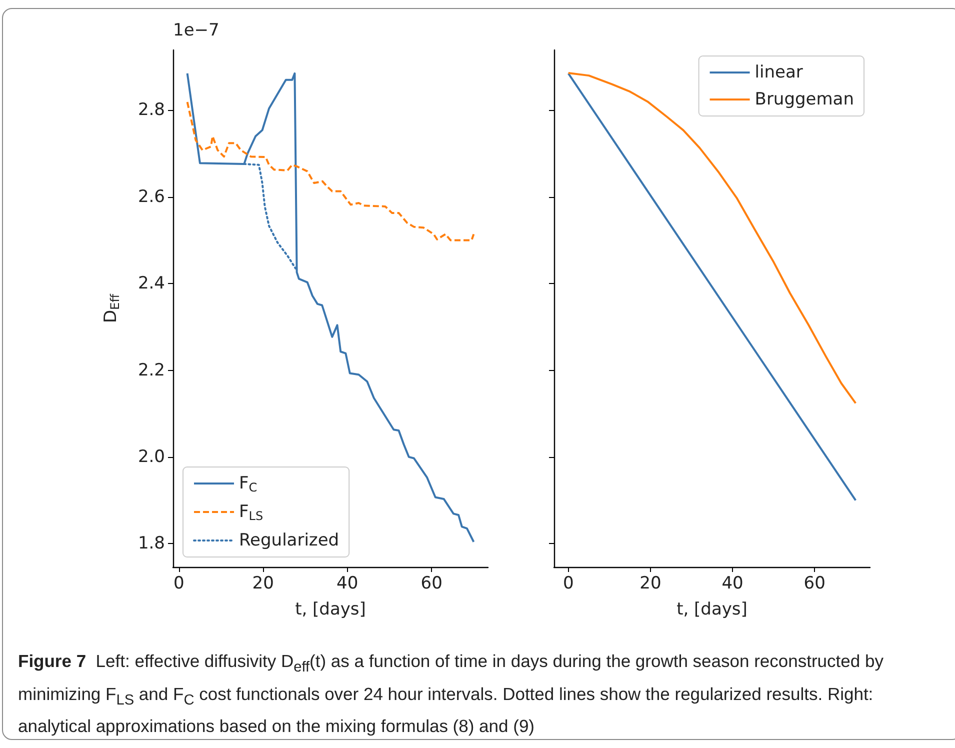 The height and width of the screenshot is (748, 955). What do you see at coordinates (151, 456) in the screenshot?
I see `y-tick-label: 2.0` at bounding box center [151, 456].